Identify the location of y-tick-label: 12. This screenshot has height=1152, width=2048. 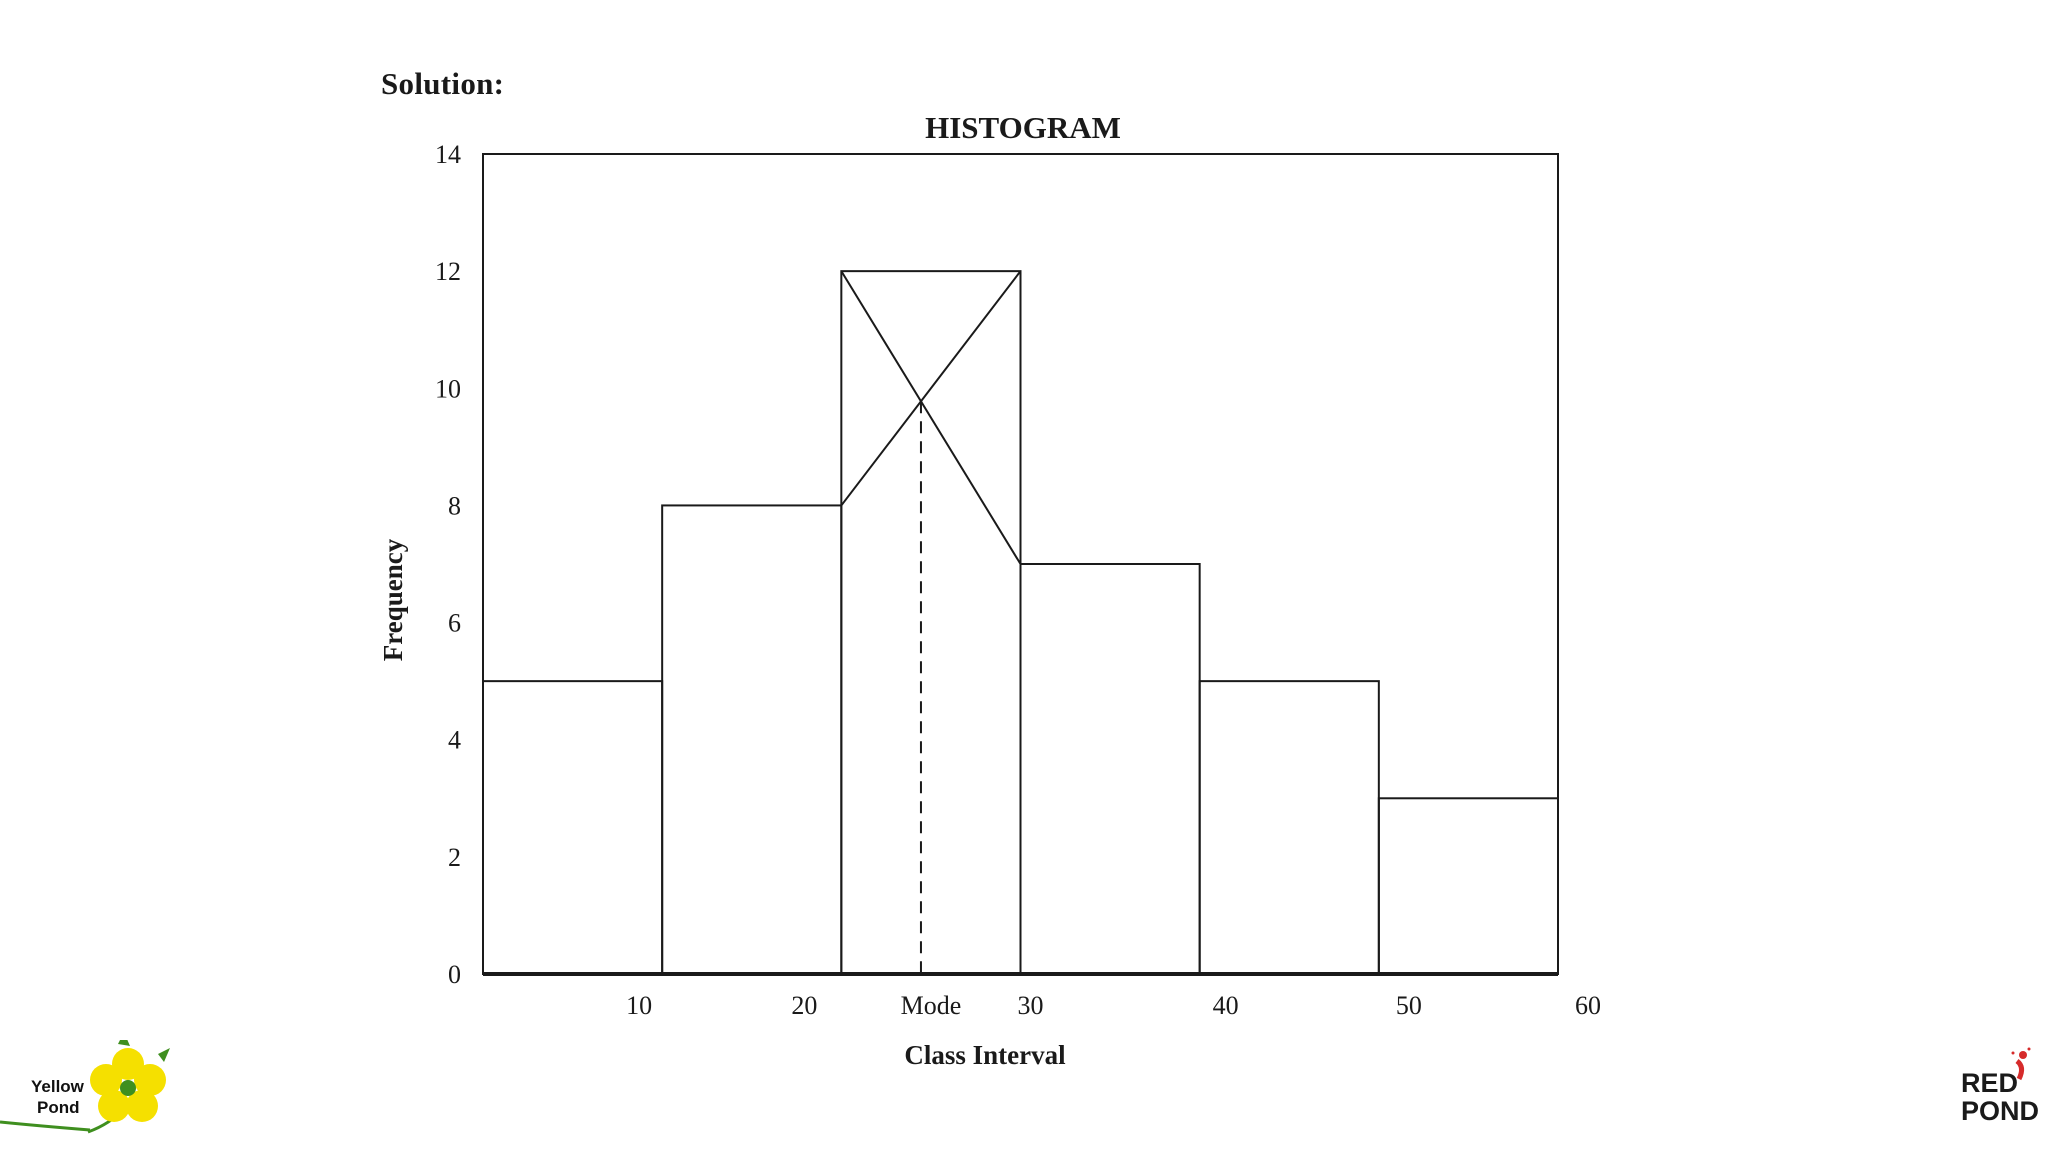
(448, 271).